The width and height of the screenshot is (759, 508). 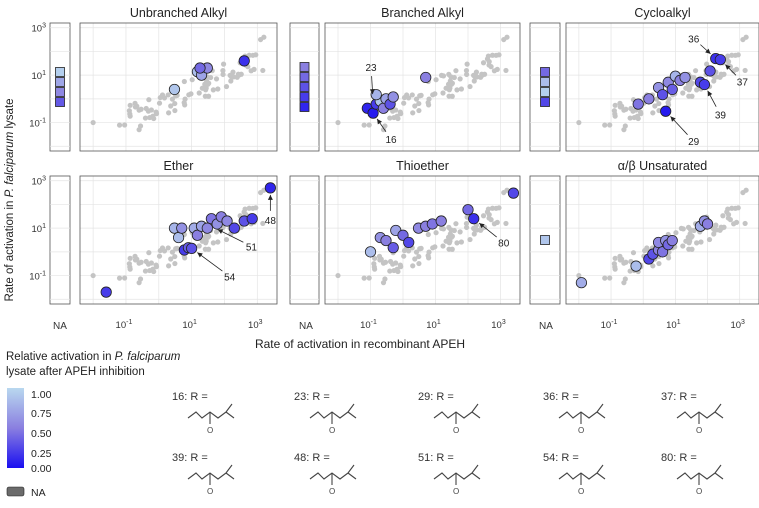 What do you see at coordinates (38, 493) in the screenshot?
I see `legend-na-label: NA` at bounding box center [38, 493].